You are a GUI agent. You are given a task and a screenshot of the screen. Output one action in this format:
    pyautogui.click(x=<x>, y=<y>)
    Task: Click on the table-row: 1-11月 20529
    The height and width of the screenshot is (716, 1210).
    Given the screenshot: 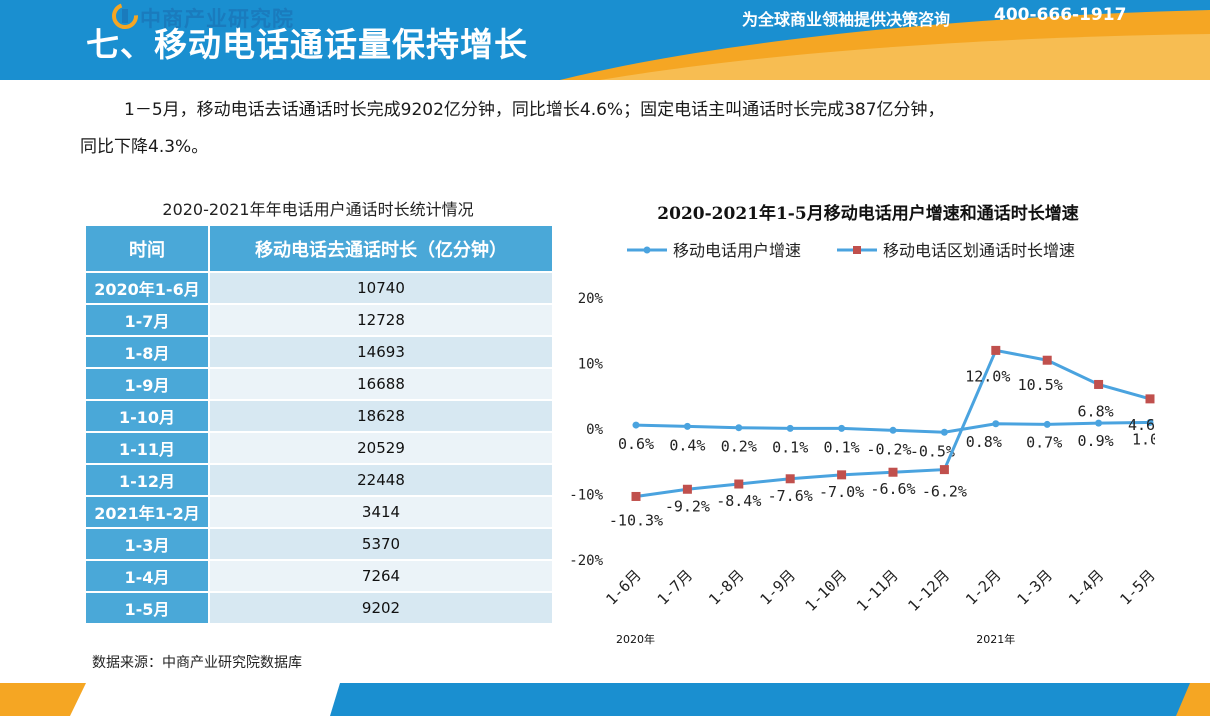 What is the action you would take?
    pyautogui.click(x=319, y=448)
    